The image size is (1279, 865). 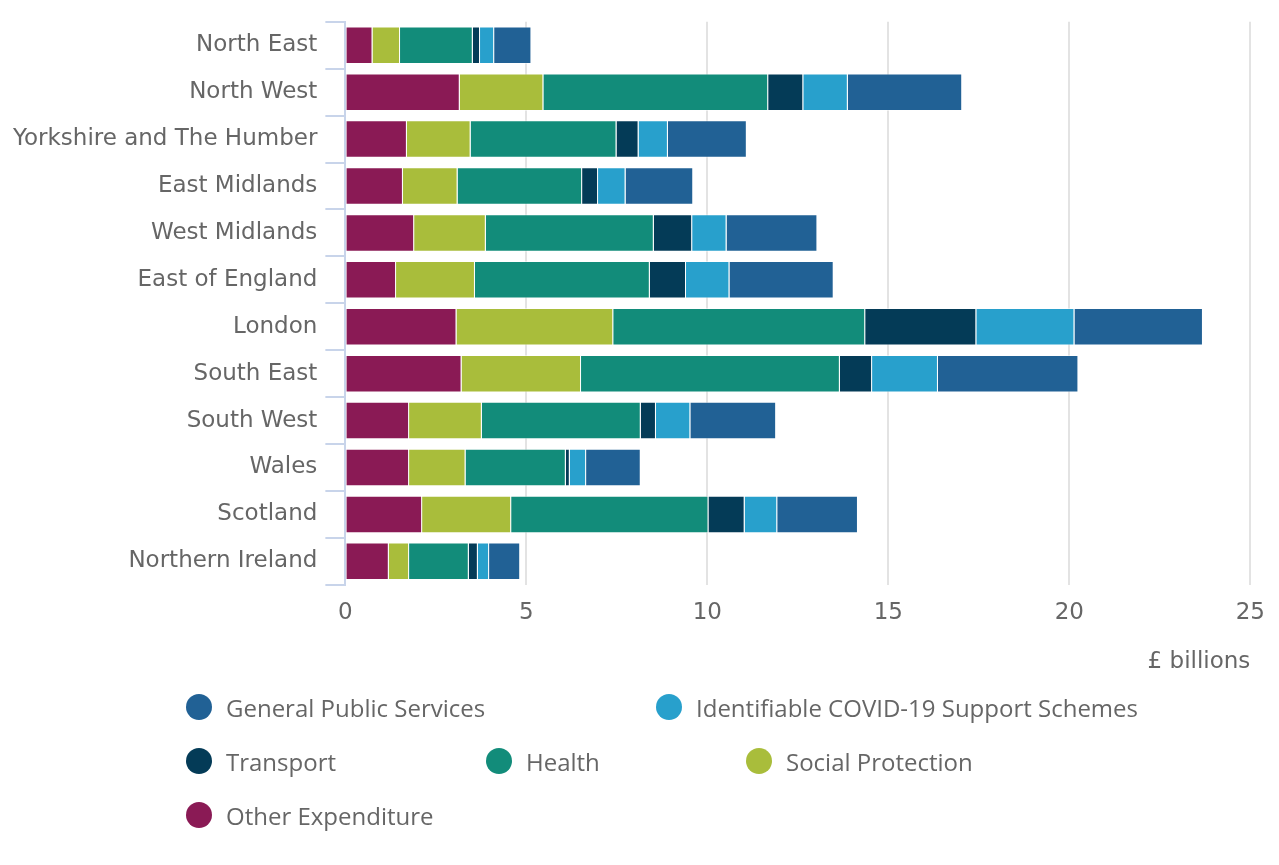 I want to click on legend-label: Transport, so click(x=281, y=761).